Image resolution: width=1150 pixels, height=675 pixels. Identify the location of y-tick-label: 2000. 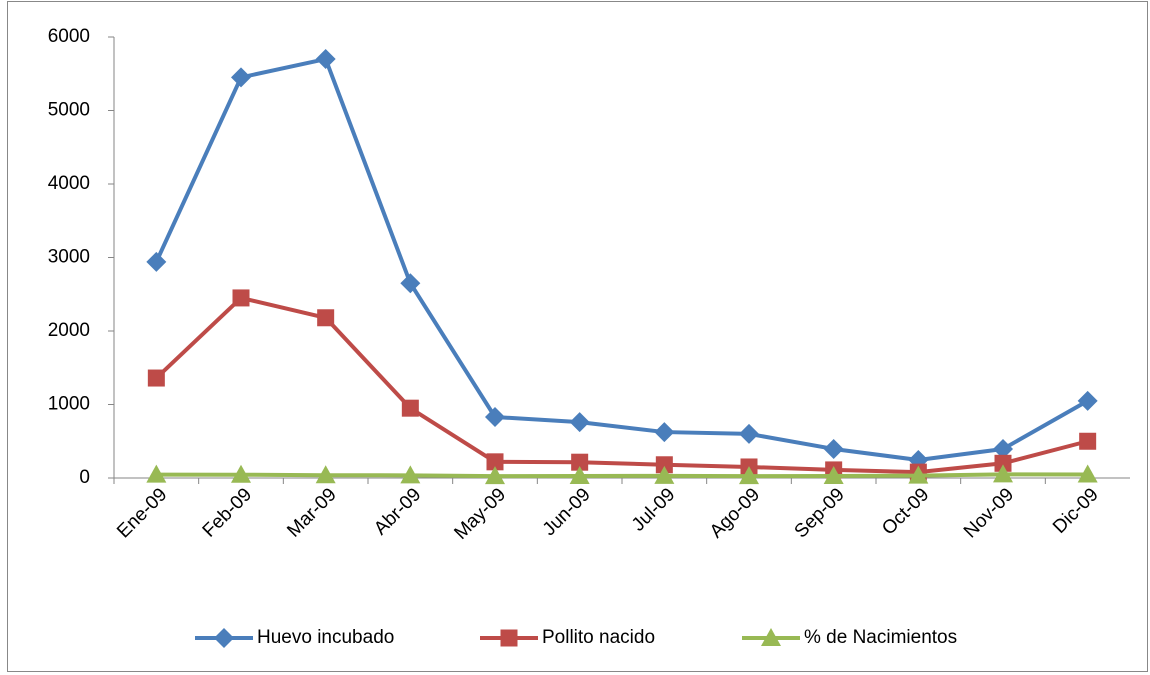
(69, 330).